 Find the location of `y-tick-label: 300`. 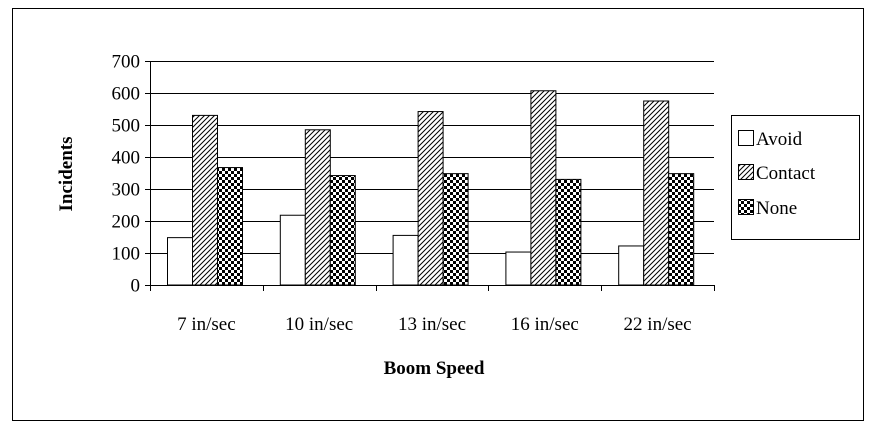

y-tick-label: 300 is located at coordinates (126, 190).